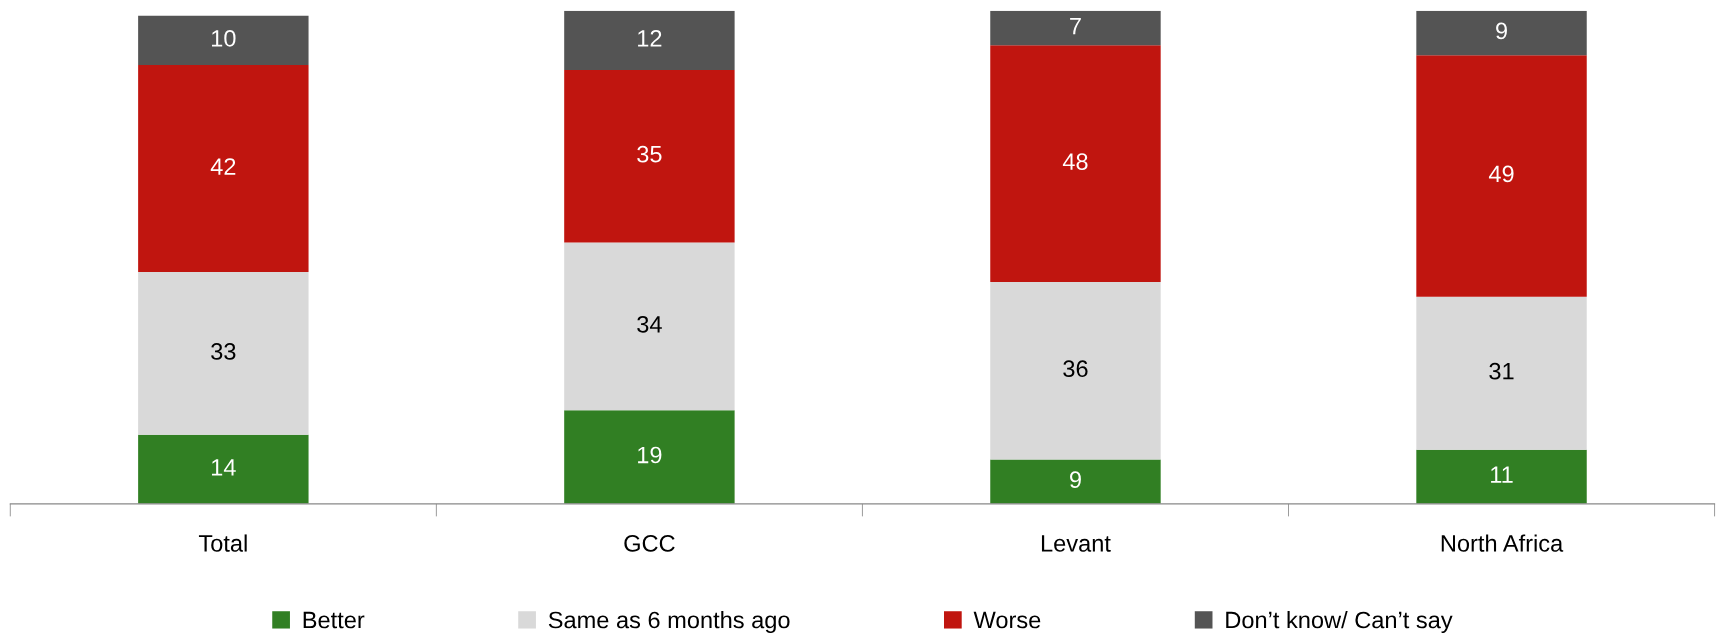 The image size is (1718, 633). I want to click on data-label: 12, so click(650, 38).